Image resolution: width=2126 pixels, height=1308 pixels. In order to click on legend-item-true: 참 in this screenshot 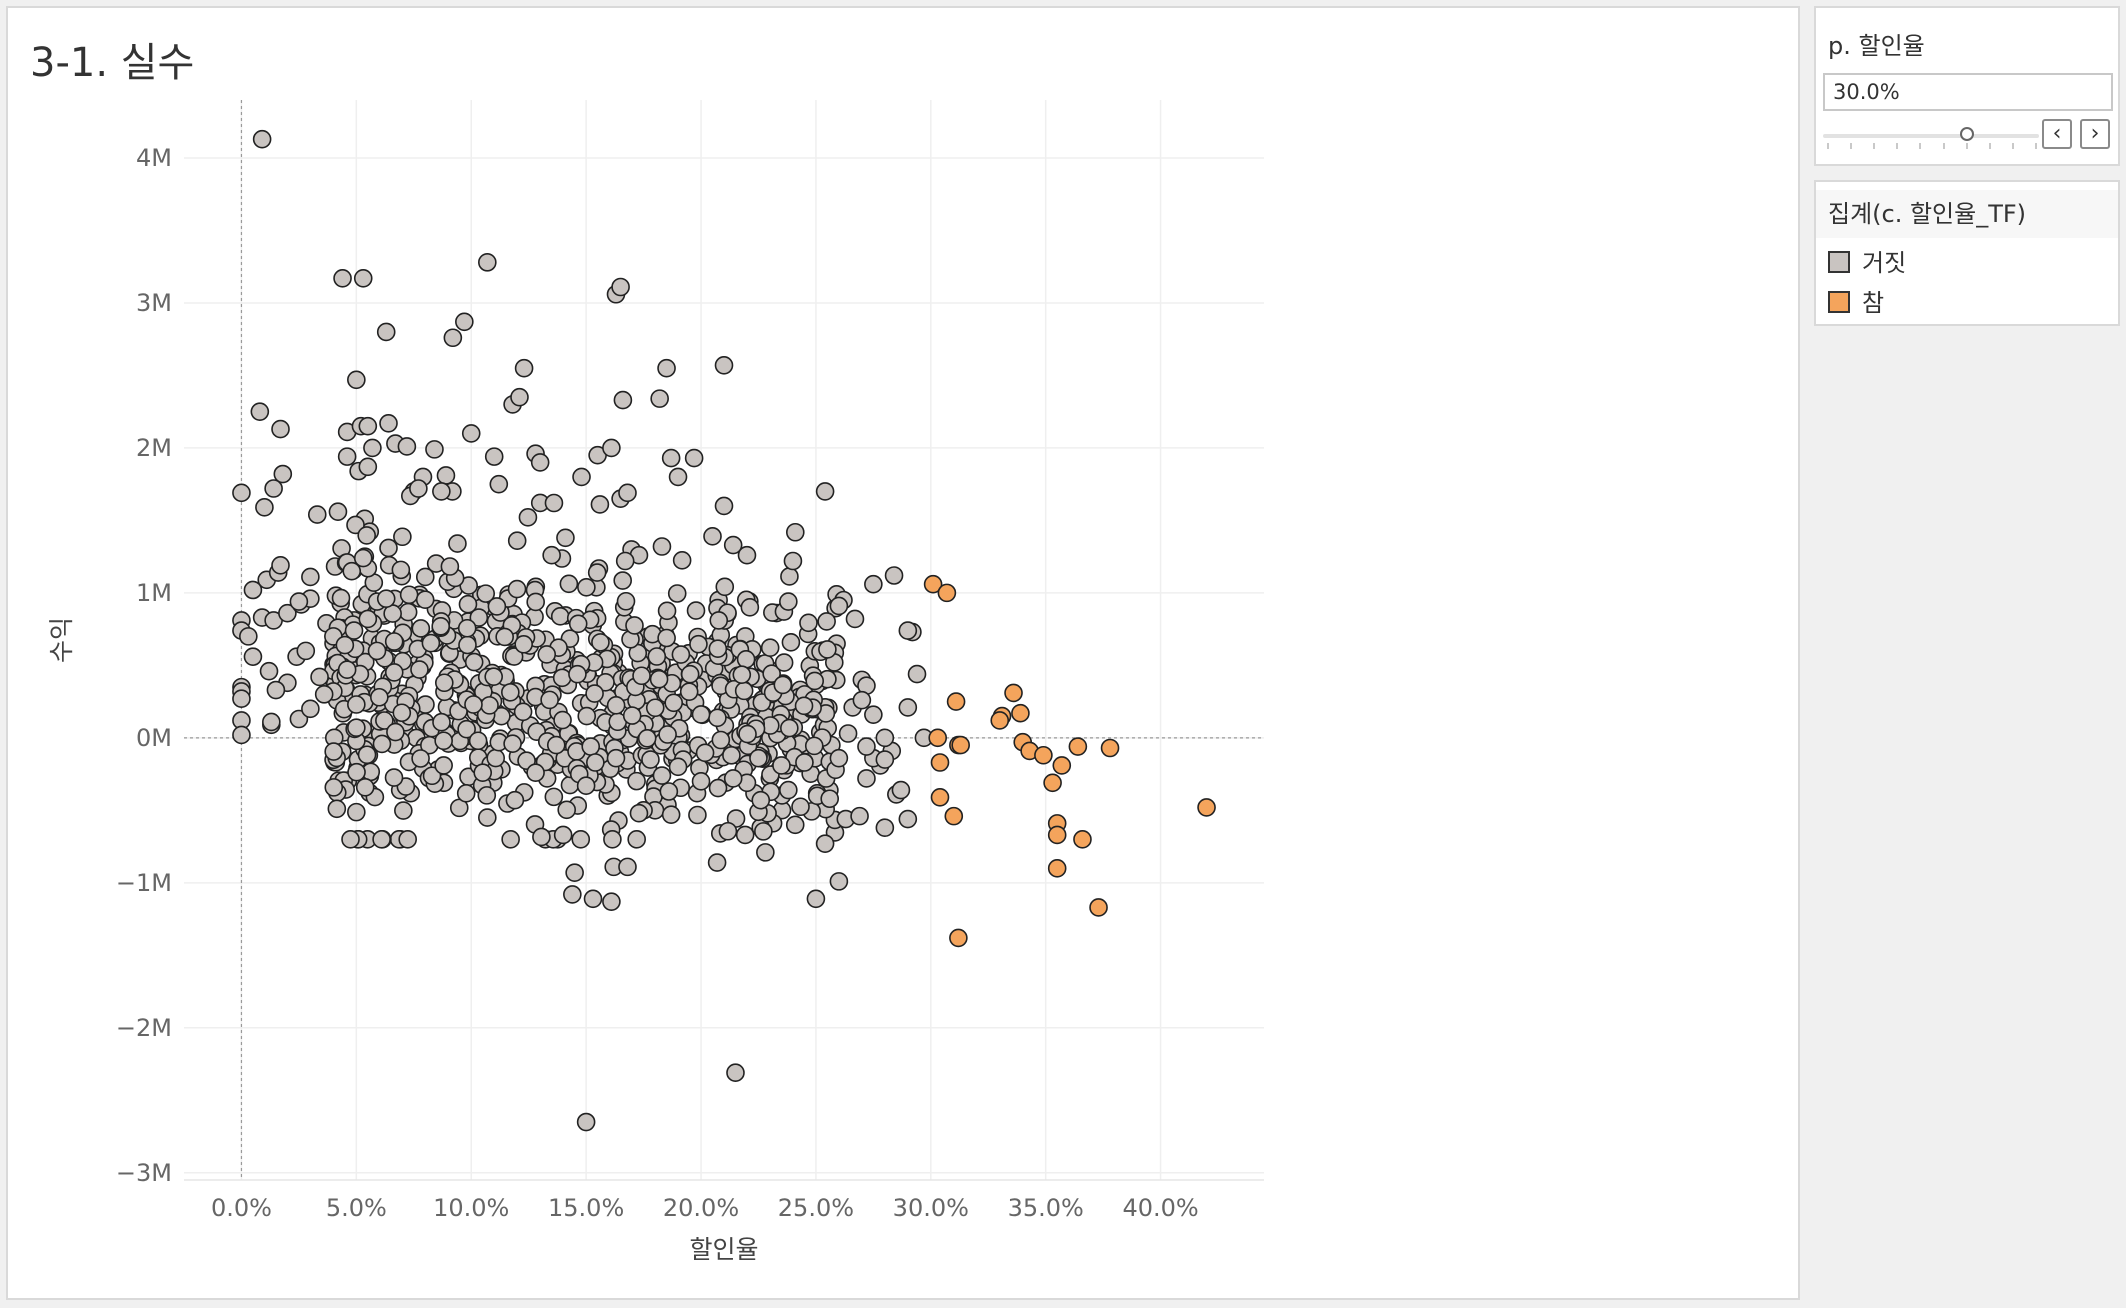, I will do `click(1856, 303)`.